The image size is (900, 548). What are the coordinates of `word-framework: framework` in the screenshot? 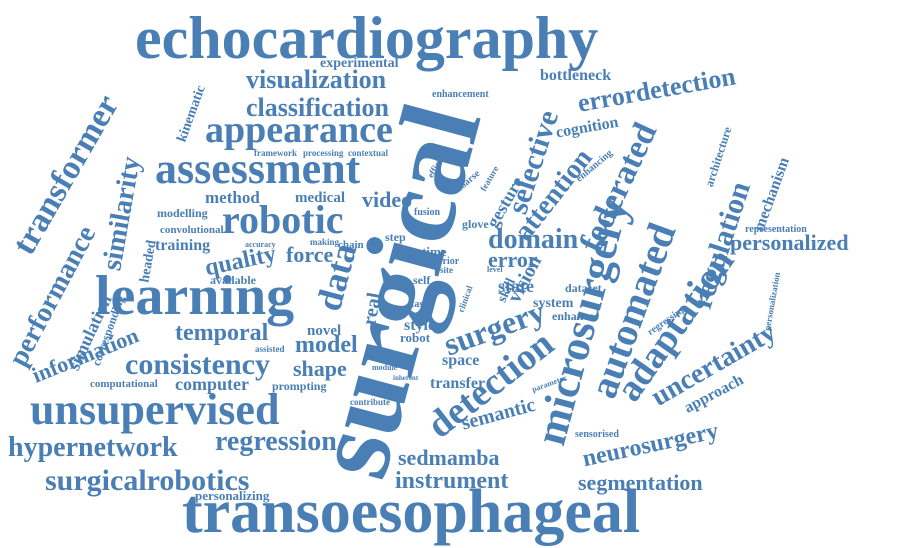 It's located at (275, 153).